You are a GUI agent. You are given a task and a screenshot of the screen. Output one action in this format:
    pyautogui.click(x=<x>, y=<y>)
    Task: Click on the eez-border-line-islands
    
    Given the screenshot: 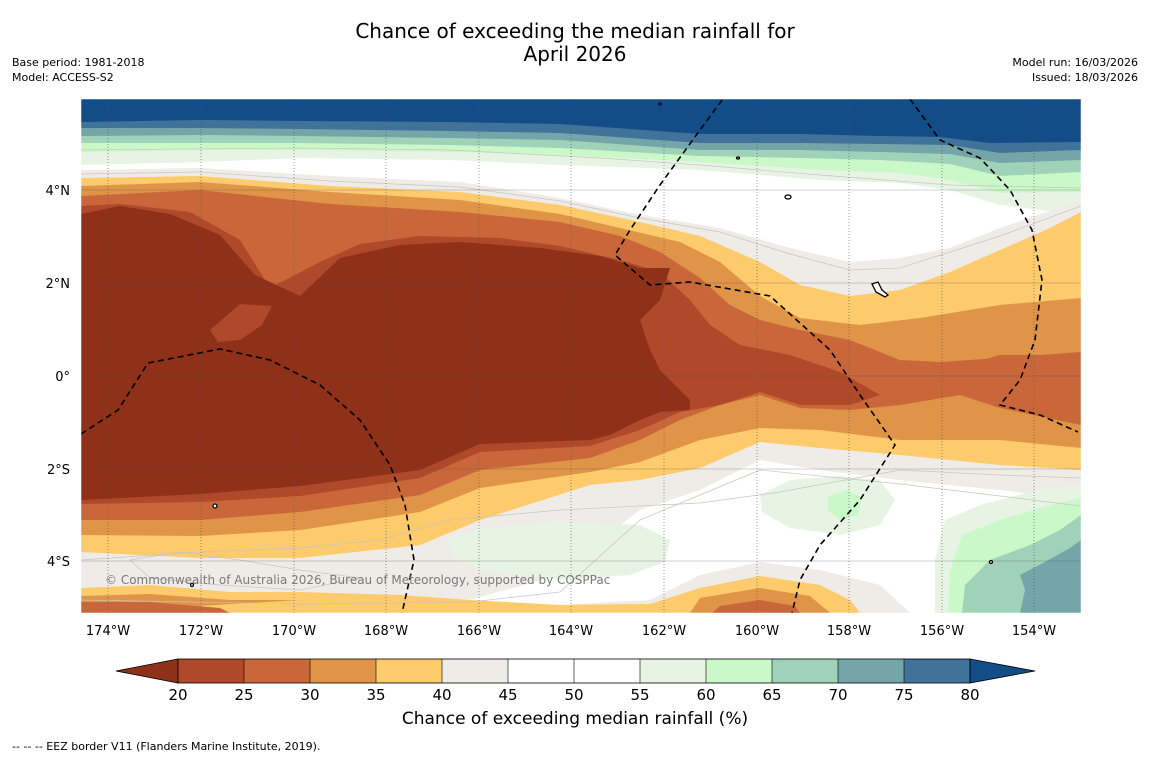 What is the action you would take?
    pyautogui.click(x=994, y=266)
    